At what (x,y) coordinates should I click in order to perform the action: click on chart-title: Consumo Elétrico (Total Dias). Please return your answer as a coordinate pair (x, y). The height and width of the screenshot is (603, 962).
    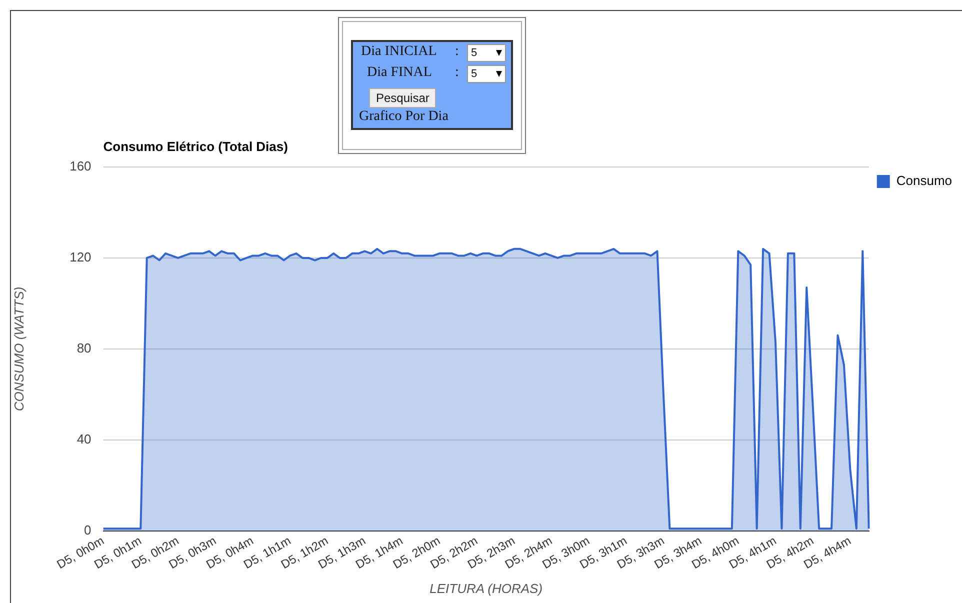
    Looking at the image, I should click on (195, 146).